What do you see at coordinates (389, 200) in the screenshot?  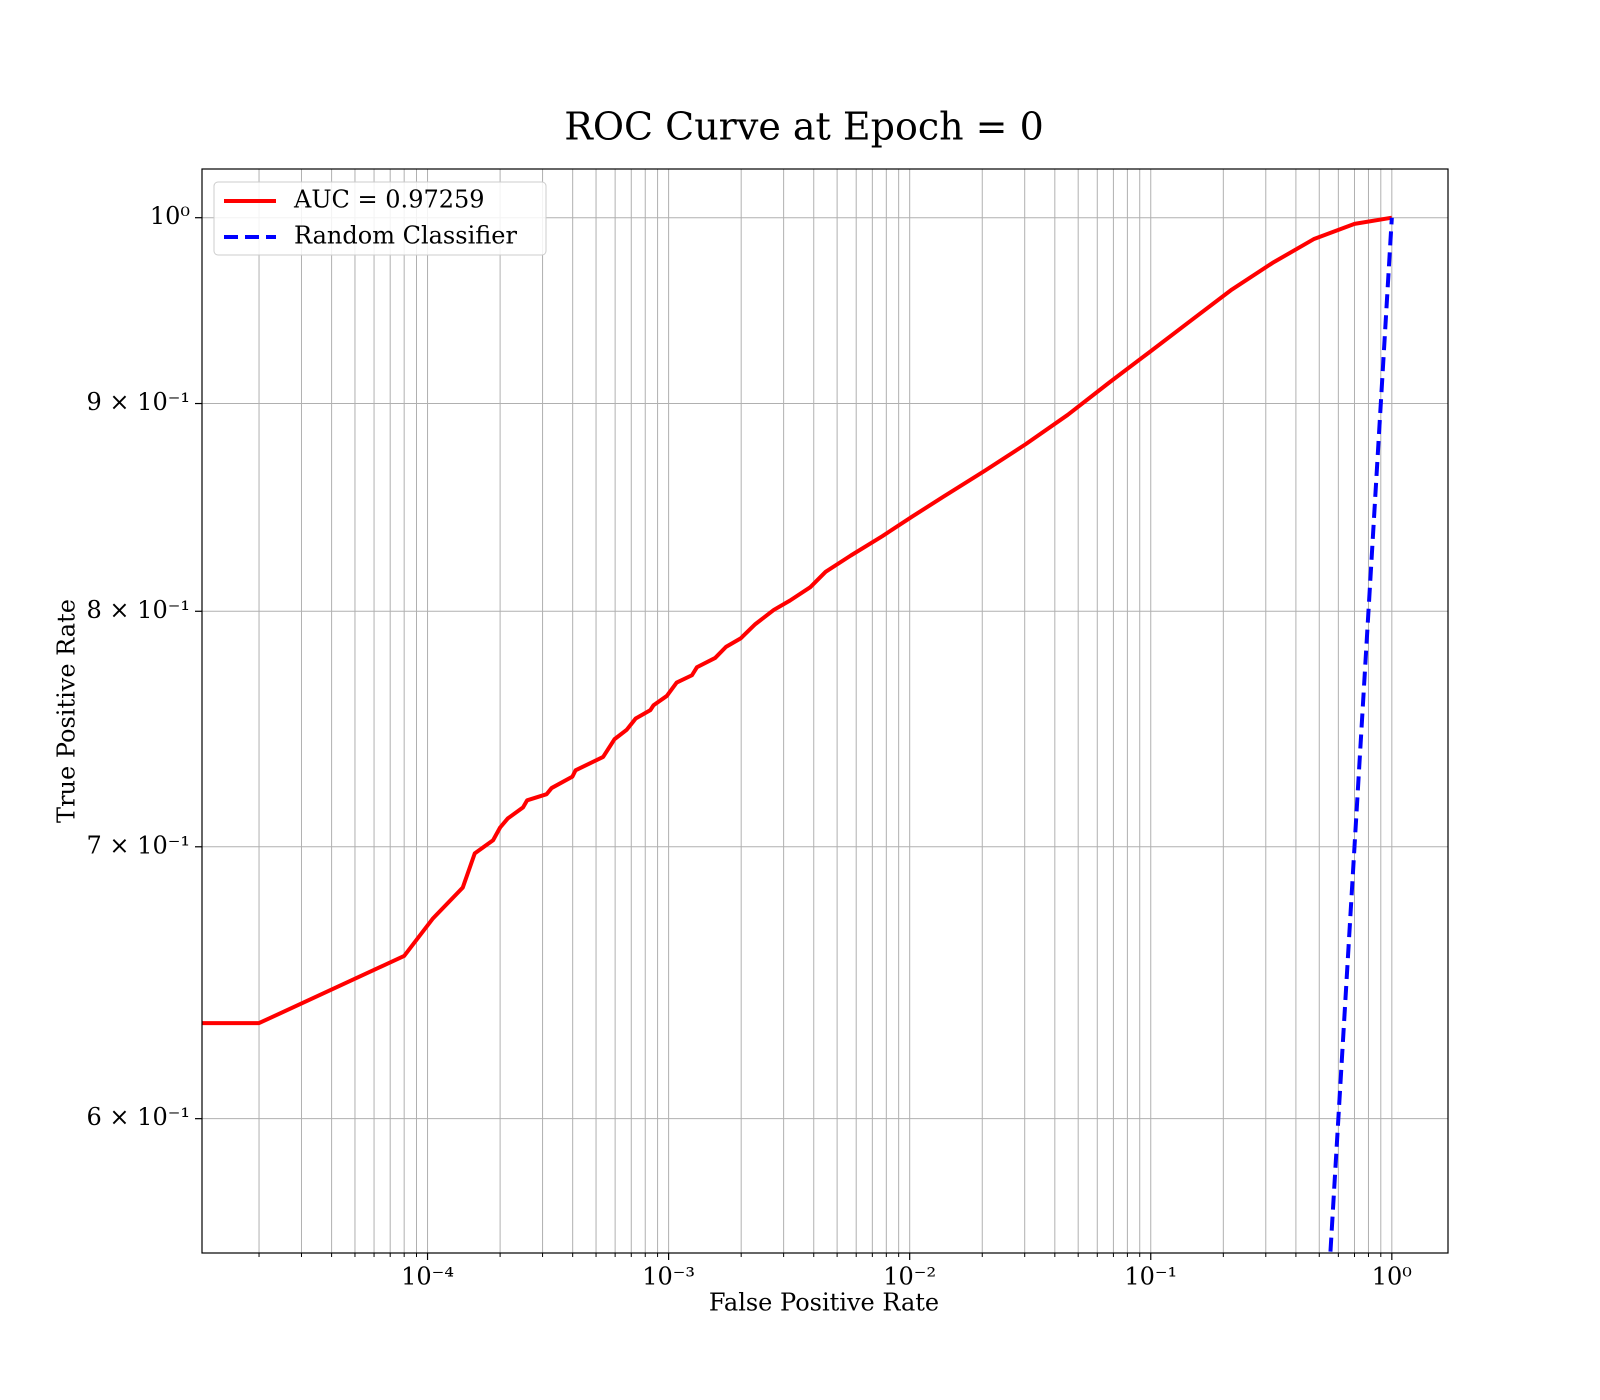 I see `legend-label: AUC = 0.97259` at bounding box center [389, 200].